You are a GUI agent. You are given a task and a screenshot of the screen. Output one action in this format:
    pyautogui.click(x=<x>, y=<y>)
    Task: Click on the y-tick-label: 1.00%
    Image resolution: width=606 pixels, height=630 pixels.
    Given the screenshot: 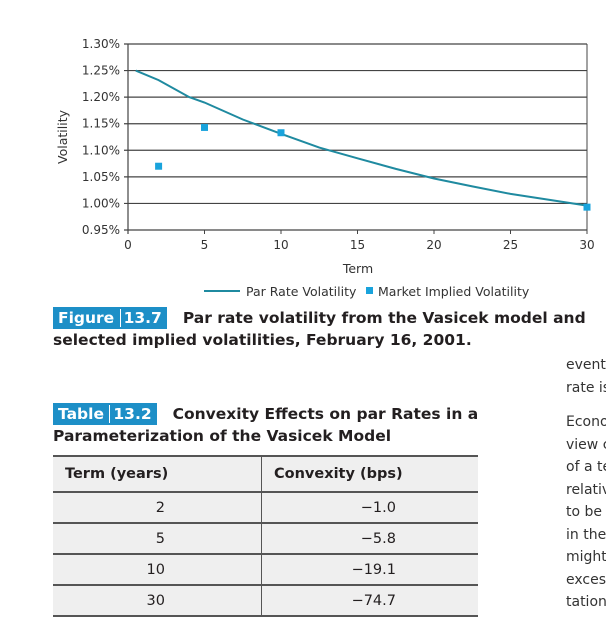 What is the action you would take?
    pyautogui.click(x=101, y=203)
    